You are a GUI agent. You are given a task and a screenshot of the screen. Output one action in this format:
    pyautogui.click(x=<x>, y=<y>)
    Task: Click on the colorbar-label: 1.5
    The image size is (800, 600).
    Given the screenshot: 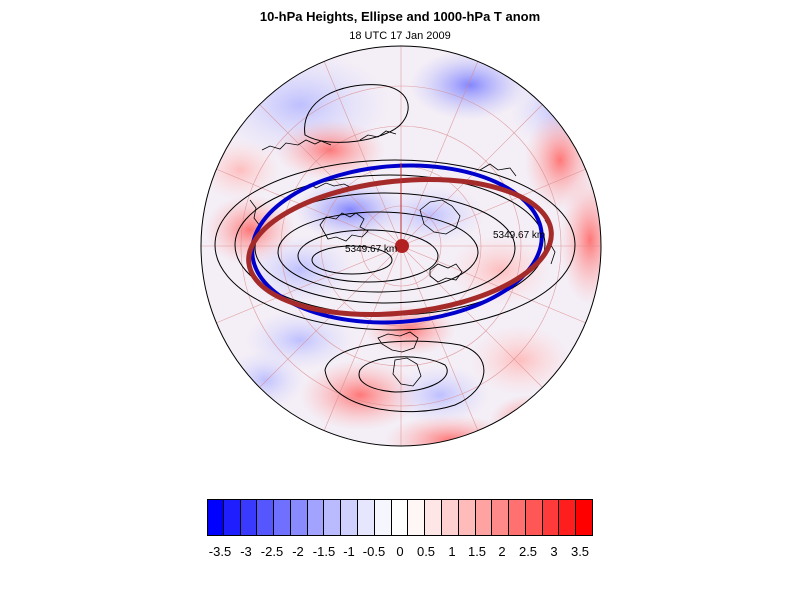 What is the action you would take?
    pyautogui.click(x=477, y=551)
    